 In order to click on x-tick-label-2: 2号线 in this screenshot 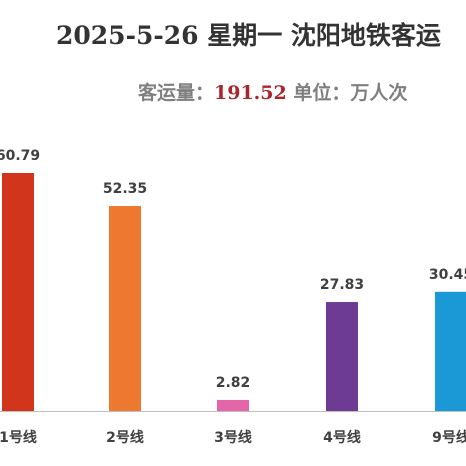, I will do `click(125, 437)`.